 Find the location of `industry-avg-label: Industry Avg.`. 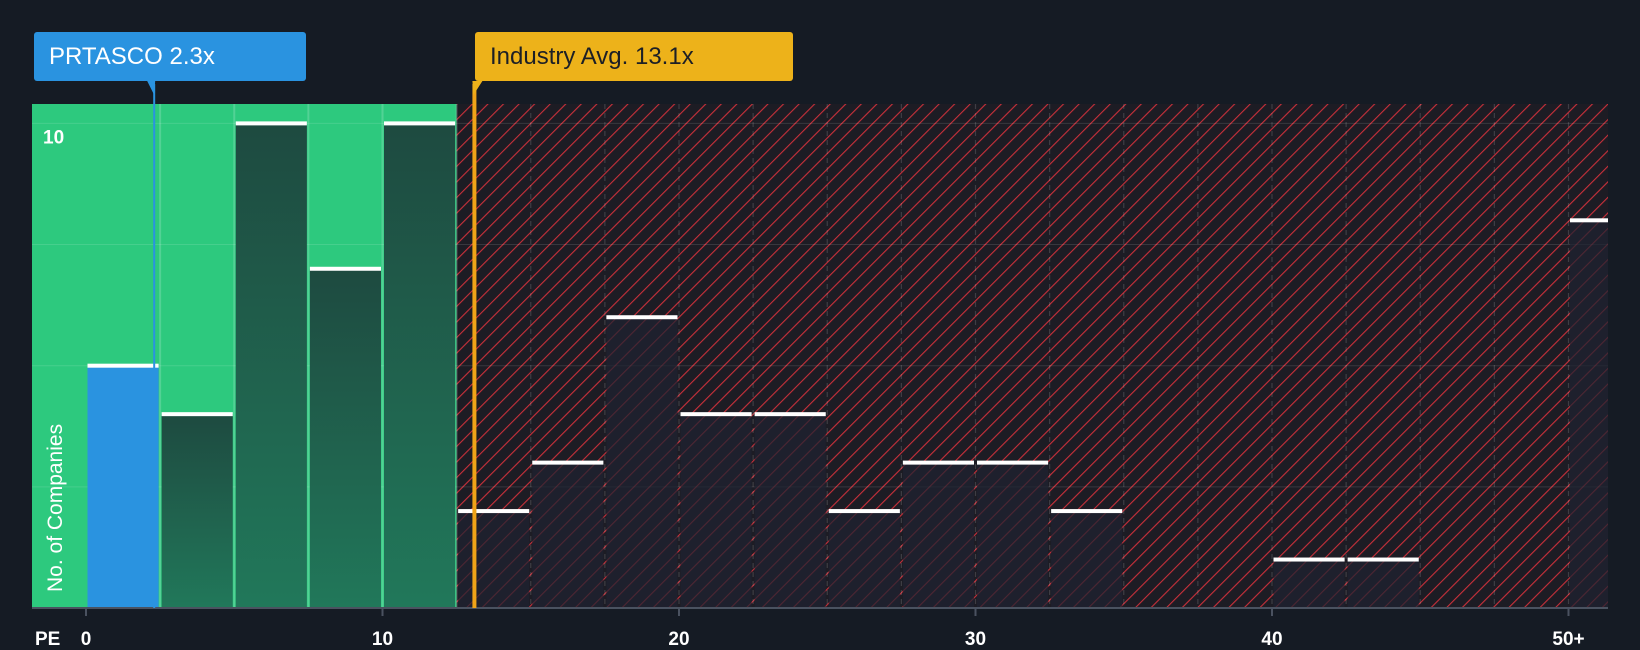

industry-avg-label: Industry Avg. is located at coordinates (559, 56).